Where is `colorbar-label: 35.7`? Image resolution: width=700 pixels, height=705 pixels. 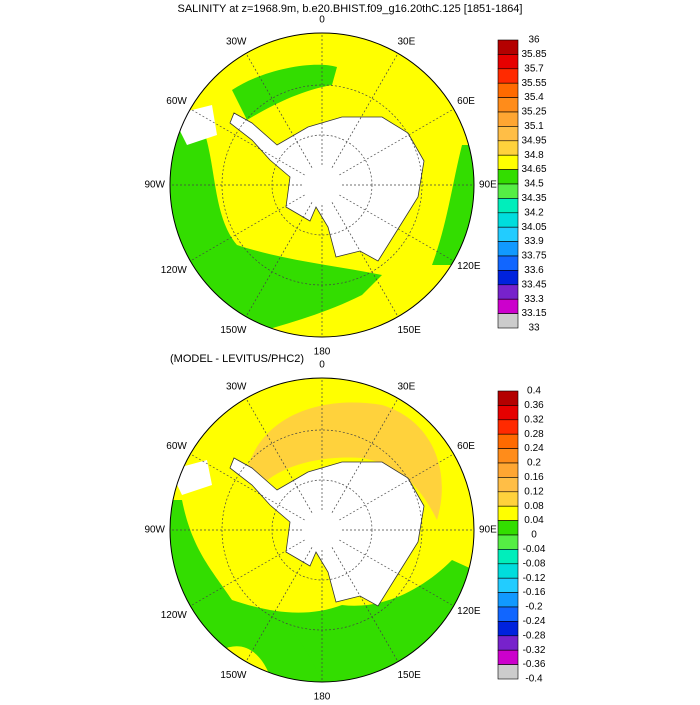
colorbar-label: 35.7 is located at coordinates (534, 68).